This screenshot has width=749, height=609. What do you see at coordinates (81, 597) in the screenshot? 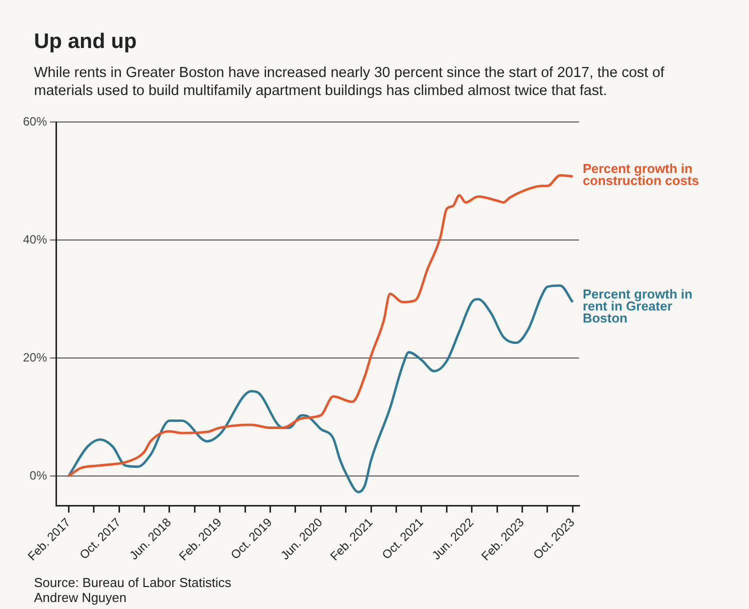
I see `text: Andrew Nguyen` at bounding box center [81, 597].